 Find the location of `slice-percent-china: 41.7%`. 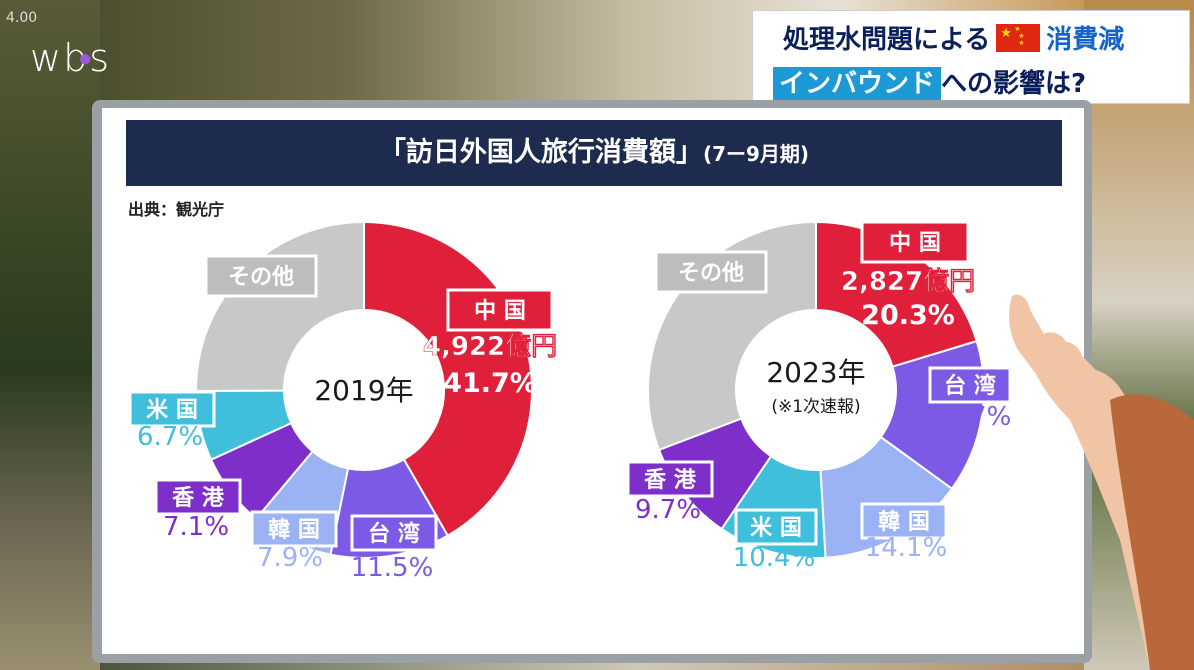

slice-percent-china: 41.7% is located at coordinates (490, 383).